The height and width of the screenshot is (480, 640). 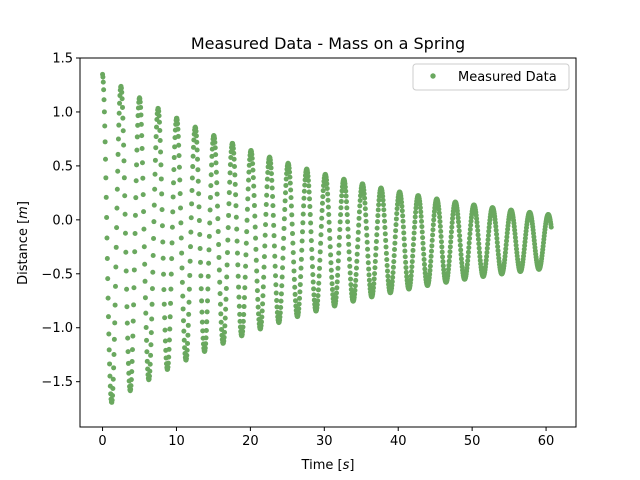 I want to click on y-axis-label: Distance [m], so click(x=23, y=243).